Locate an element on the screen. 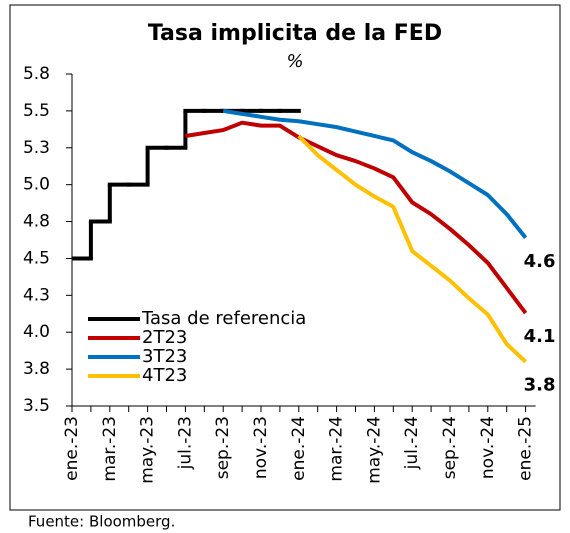 This screenshot has height=533, width=570. x-tick-label: jul.-23 is located at coordinates (185, 443).